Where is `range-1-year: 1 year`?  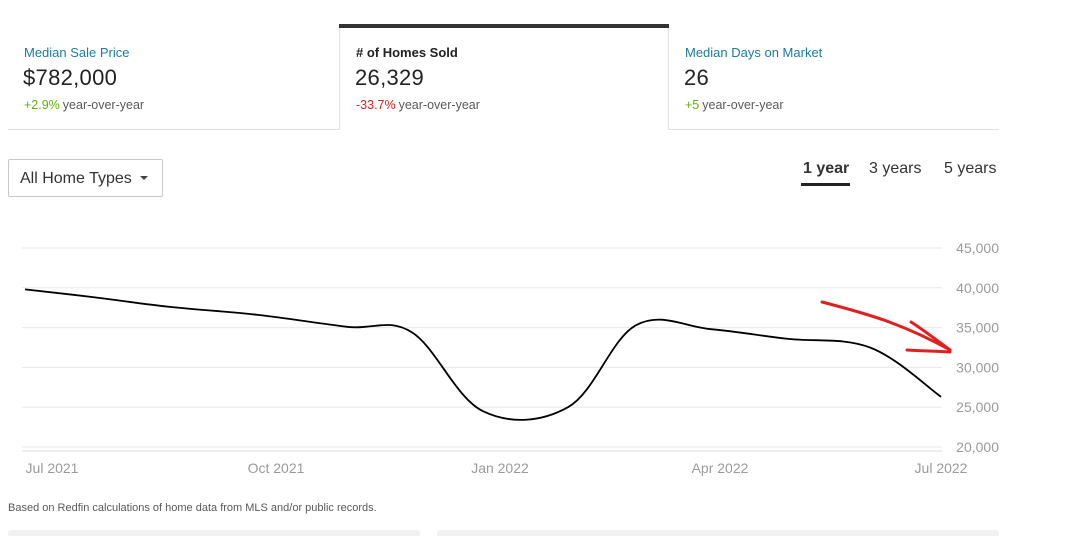 range-1-year: 1 year is located at coordinates (826, 168).